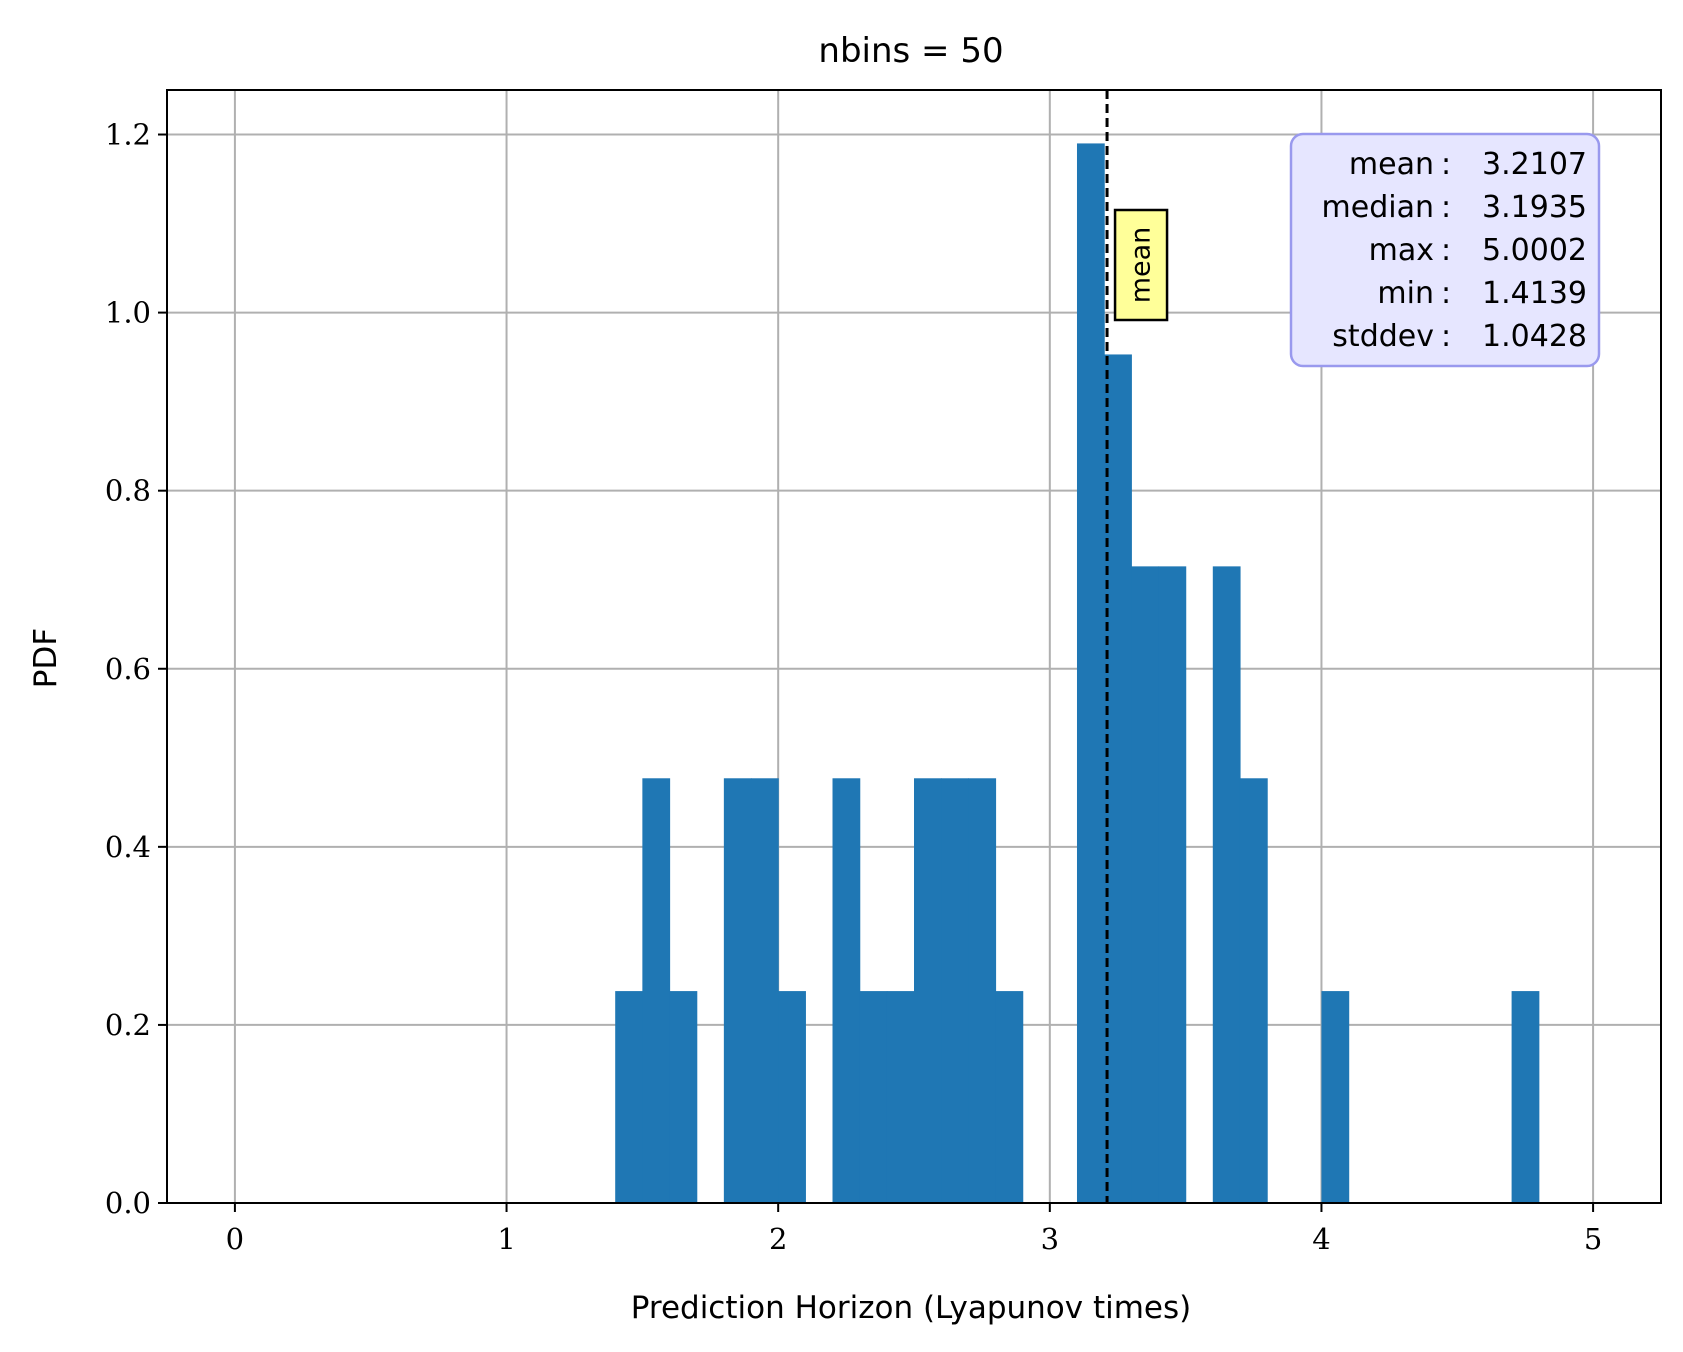  I want to click on y-tick-label: 1.2, so click(128, 135).